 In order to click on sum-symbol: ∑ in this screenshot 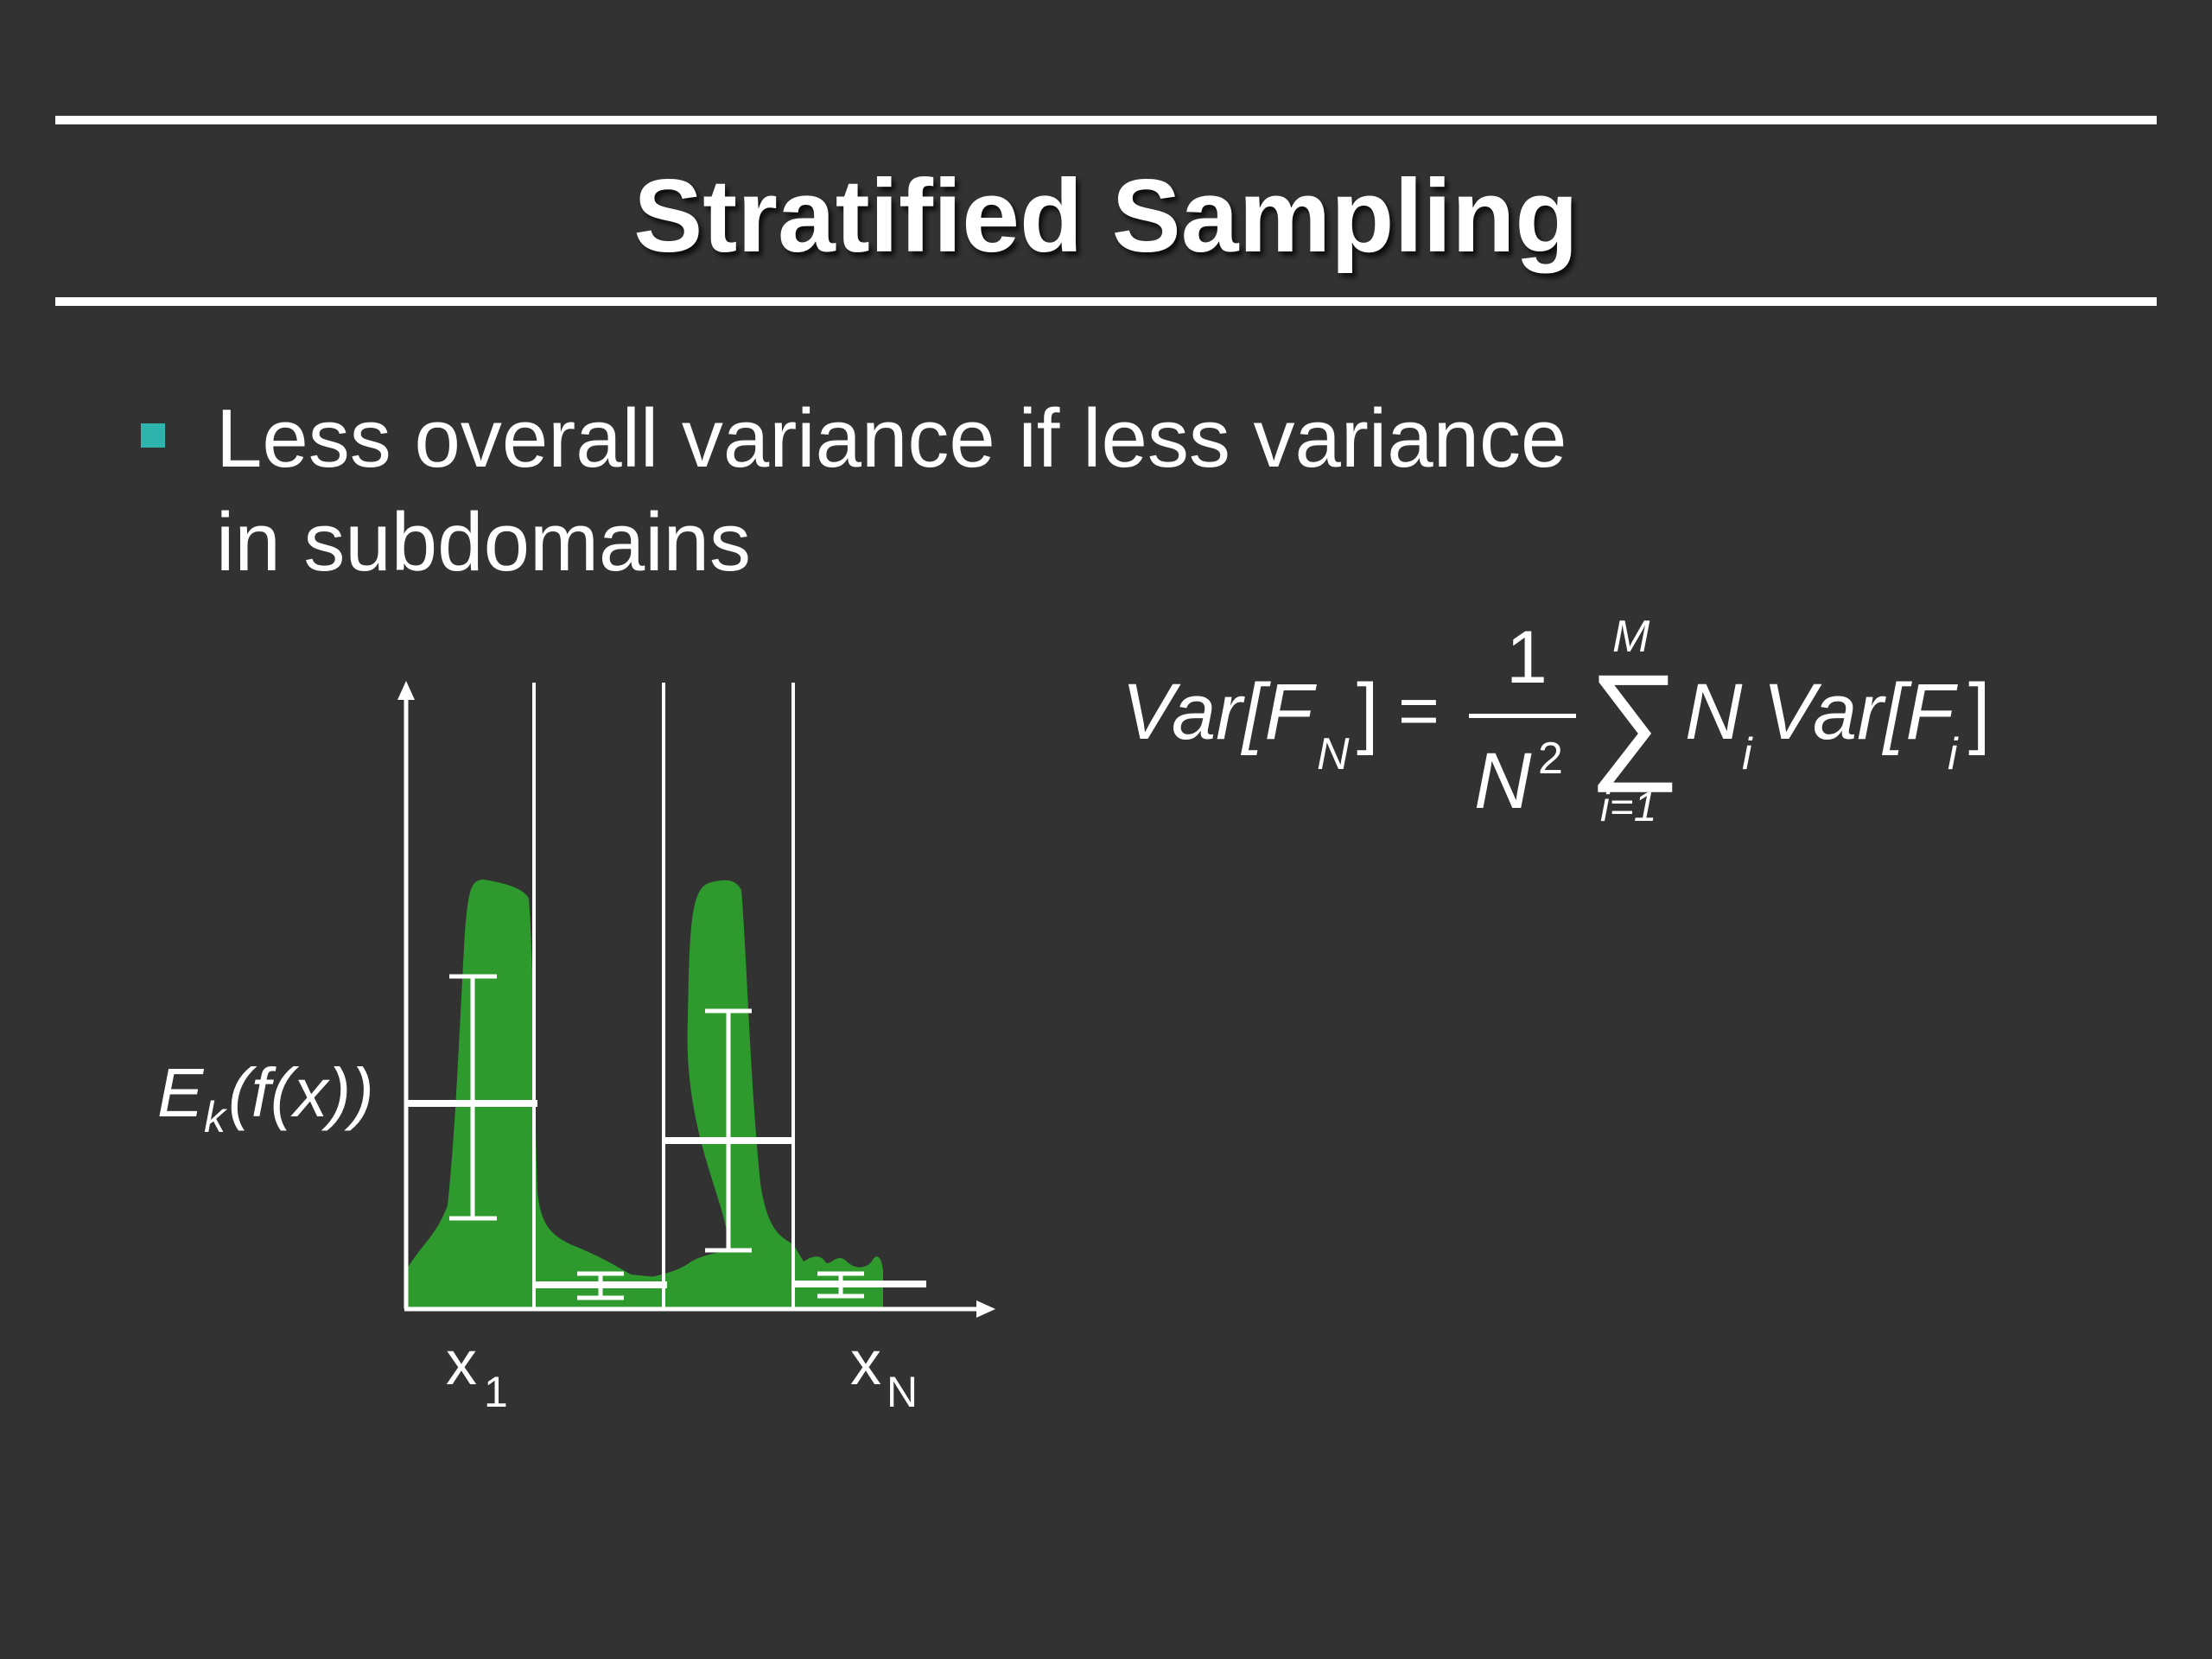, I will do `click(1634, 719)`.